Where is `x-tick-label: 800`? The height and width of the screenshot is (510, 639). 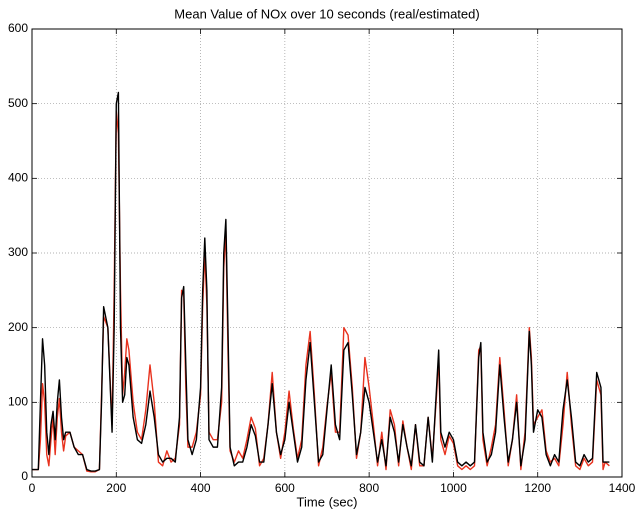 x-tick-label: 800 is located at coordinates (369, 488).